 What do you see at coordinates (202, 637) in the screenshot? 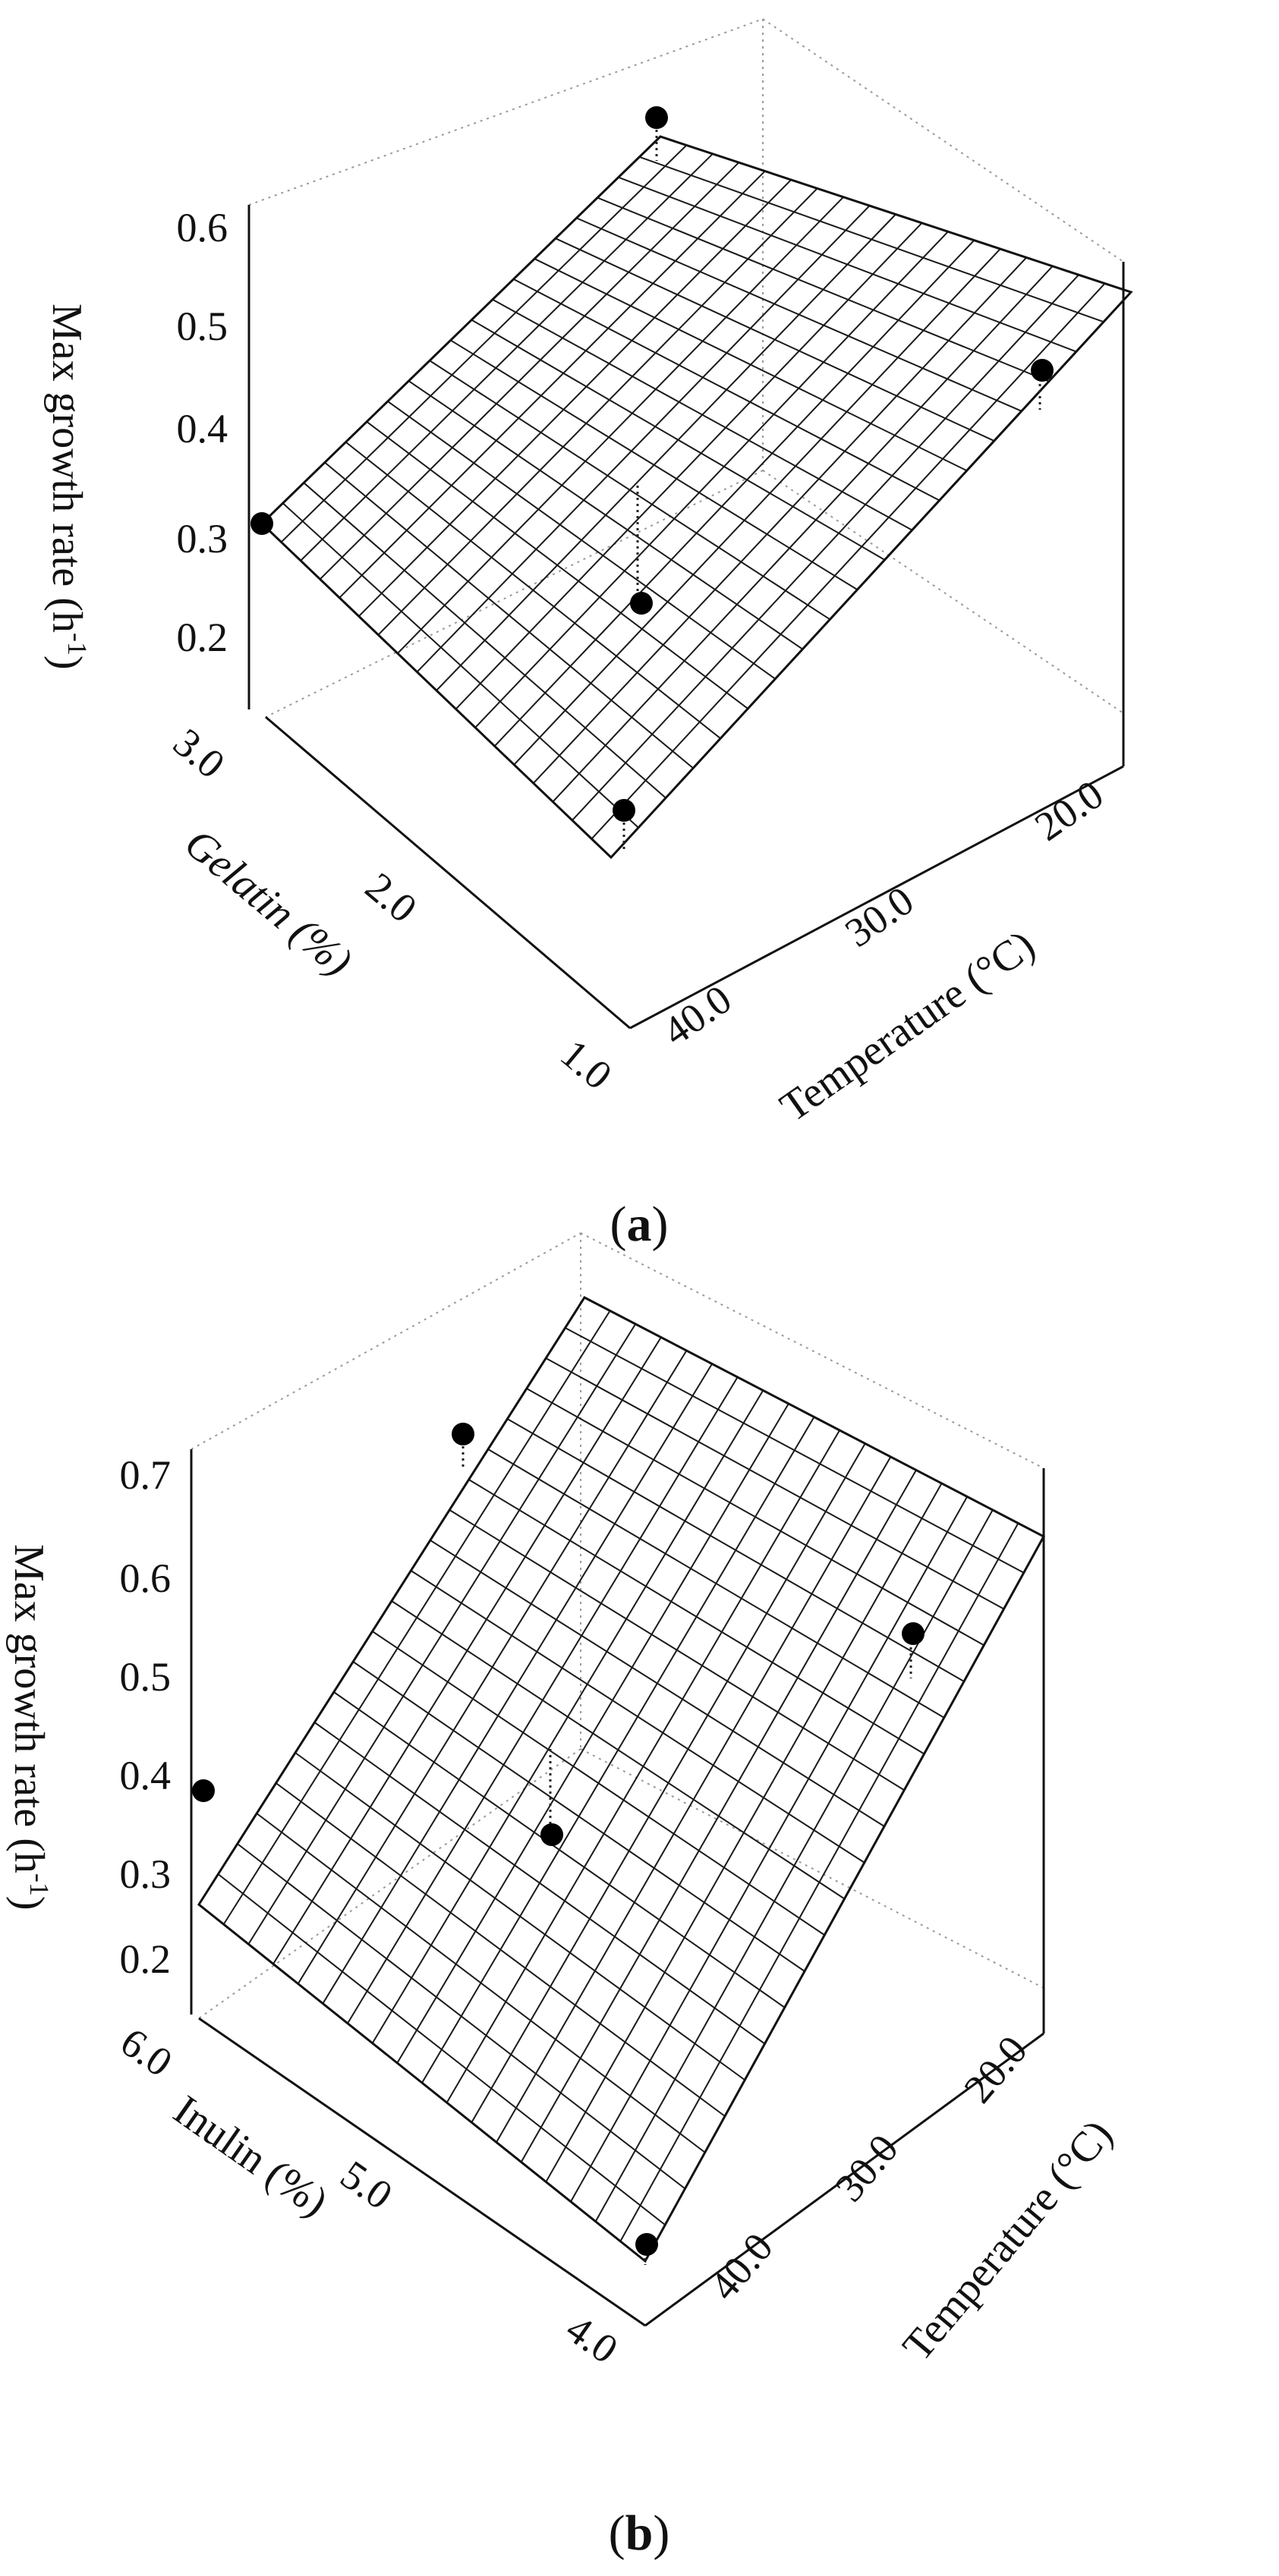
I see `panel-a-z-tick-label: 0.2` at bounding box center [202, 637].